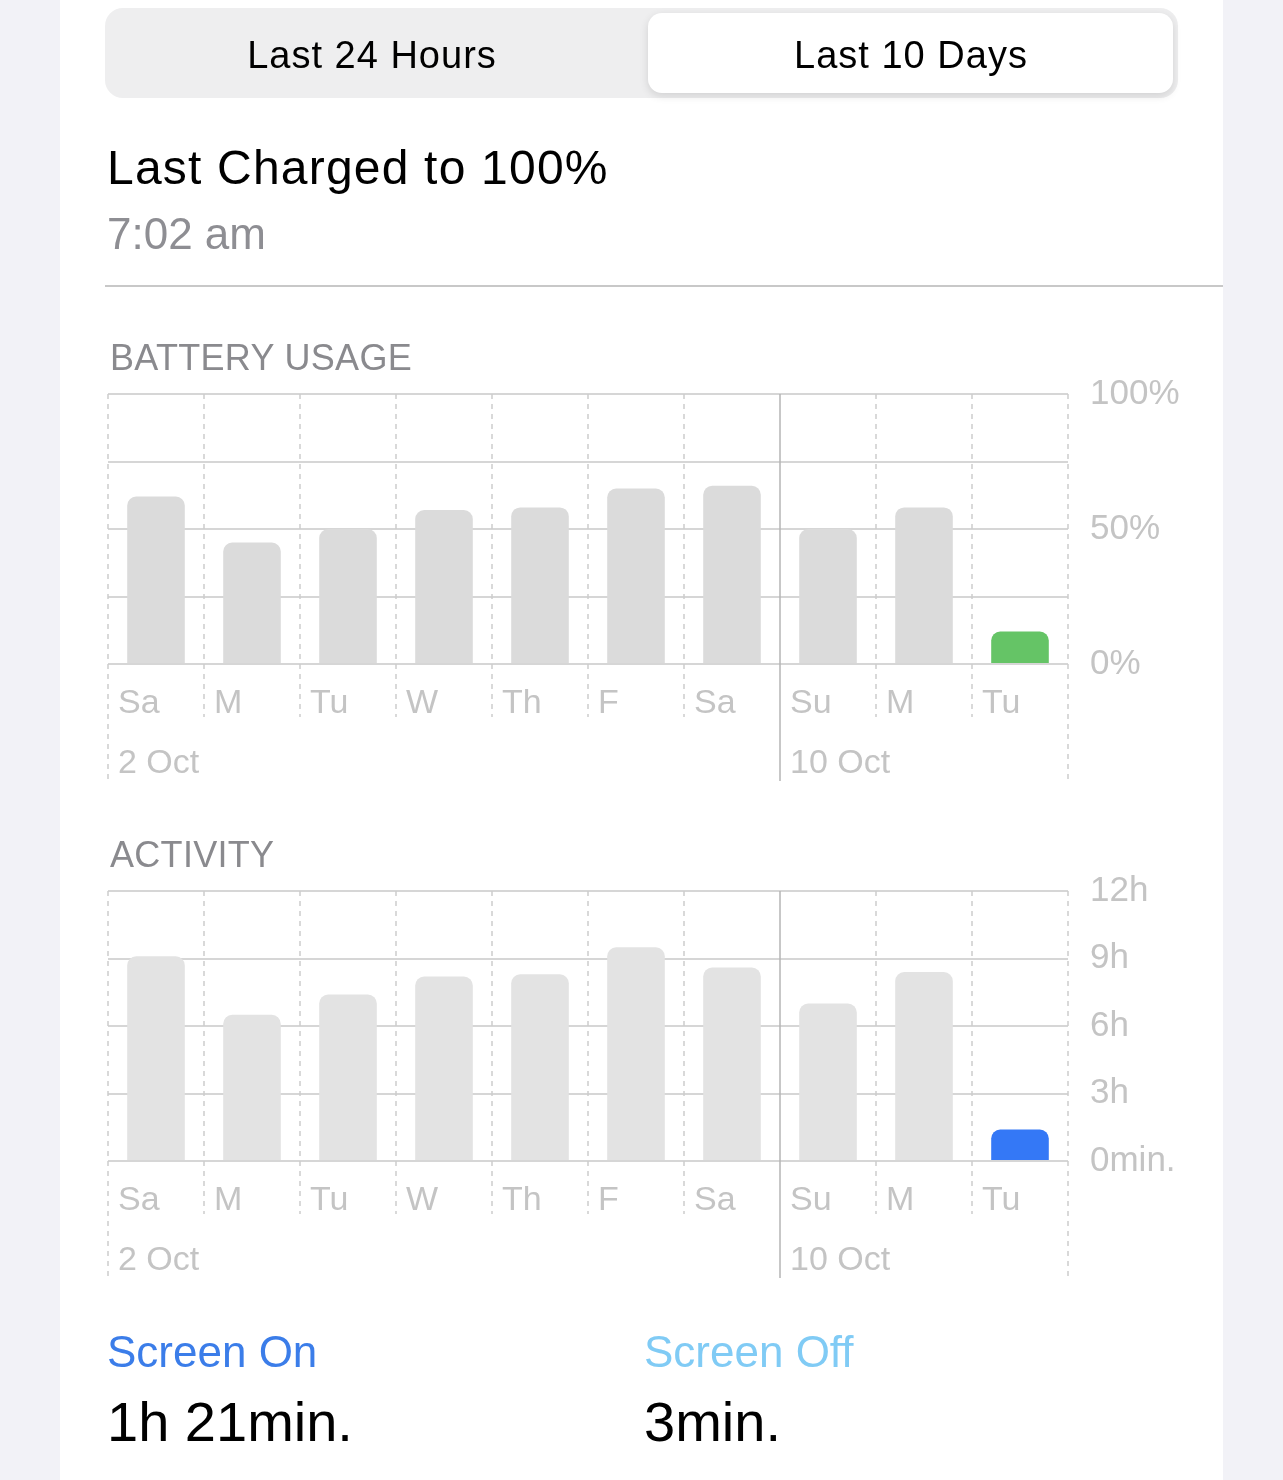 The width and height of the screenshot is (1283, 1480). I want to click on y-tick-label: 9h, so click(1109, 956).